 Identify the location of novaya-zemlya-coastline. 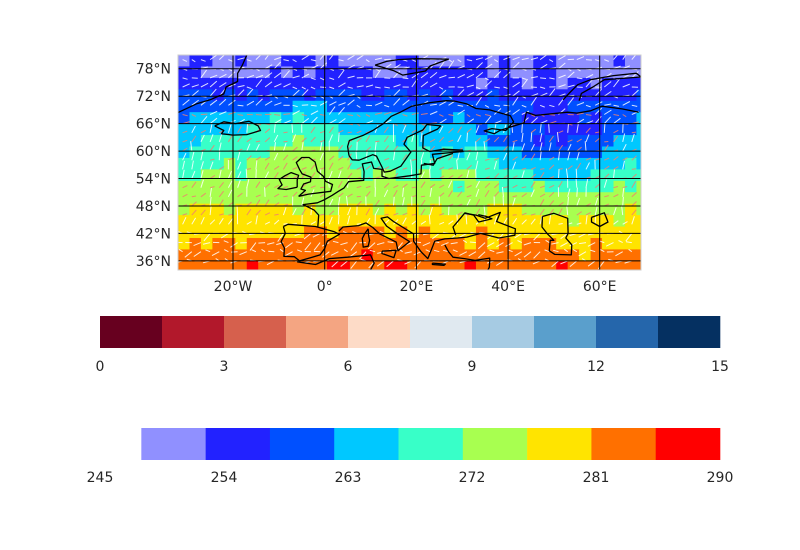
(601, 86).